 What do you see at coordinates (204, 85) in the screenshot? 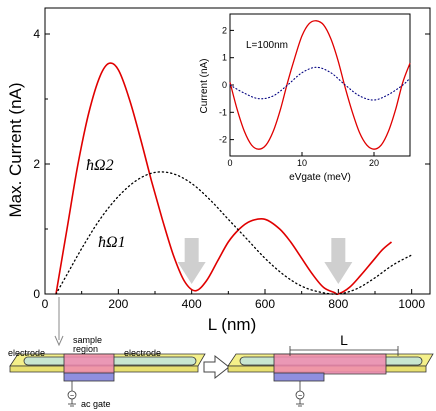
I see `inset-y-axis-label: Current (nA)` at bounding box center [204, 85].